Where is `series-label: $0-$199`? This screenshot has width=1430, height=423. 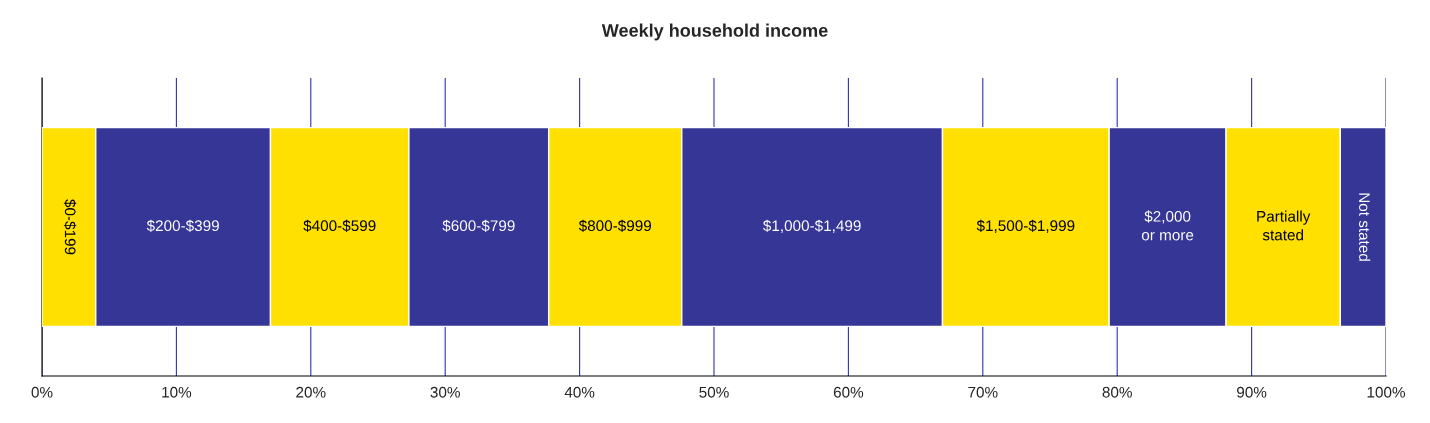 series-label: $0-$199 is located at coordinates (70, 227).